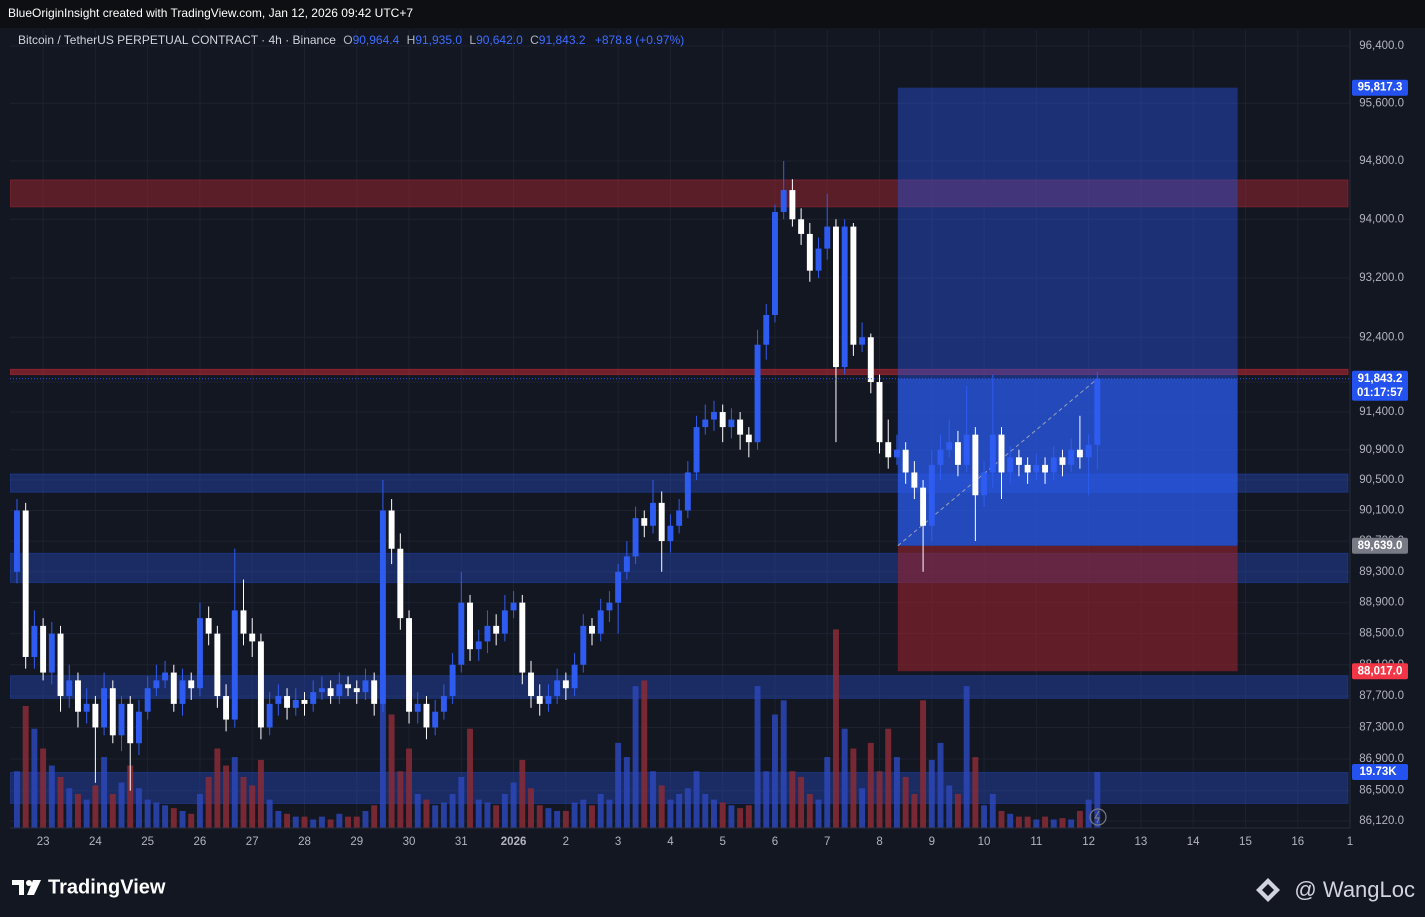 The width and height of the screenshot is (1425, 917). I want to click on footer-logo, so click(26, 887).